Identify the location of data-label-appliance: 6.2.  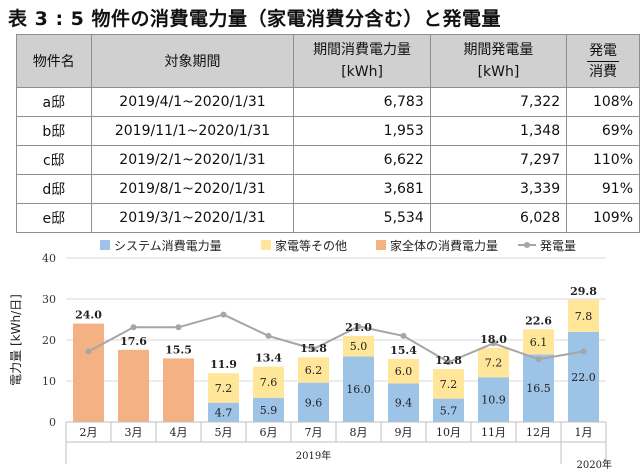
(314, 370).